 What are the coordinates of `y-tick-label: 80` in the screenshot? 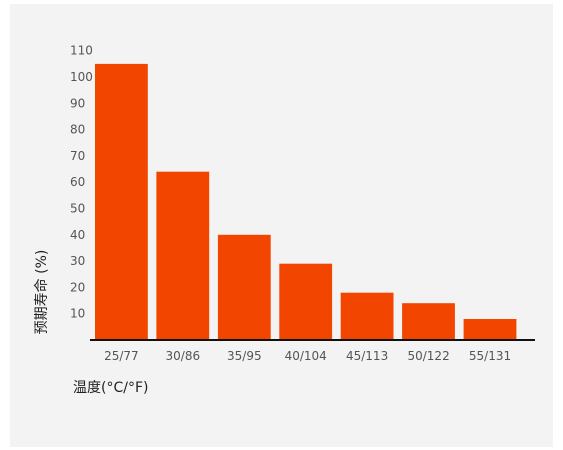 It's located at (77, 130).